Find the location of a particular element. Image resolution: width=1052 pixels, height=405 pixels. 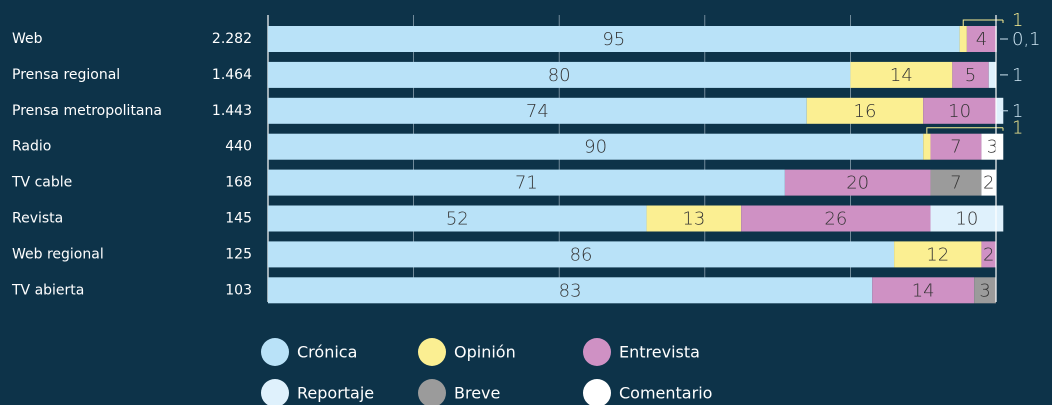

segment-label: 71 is located at coordinates (526, 183).